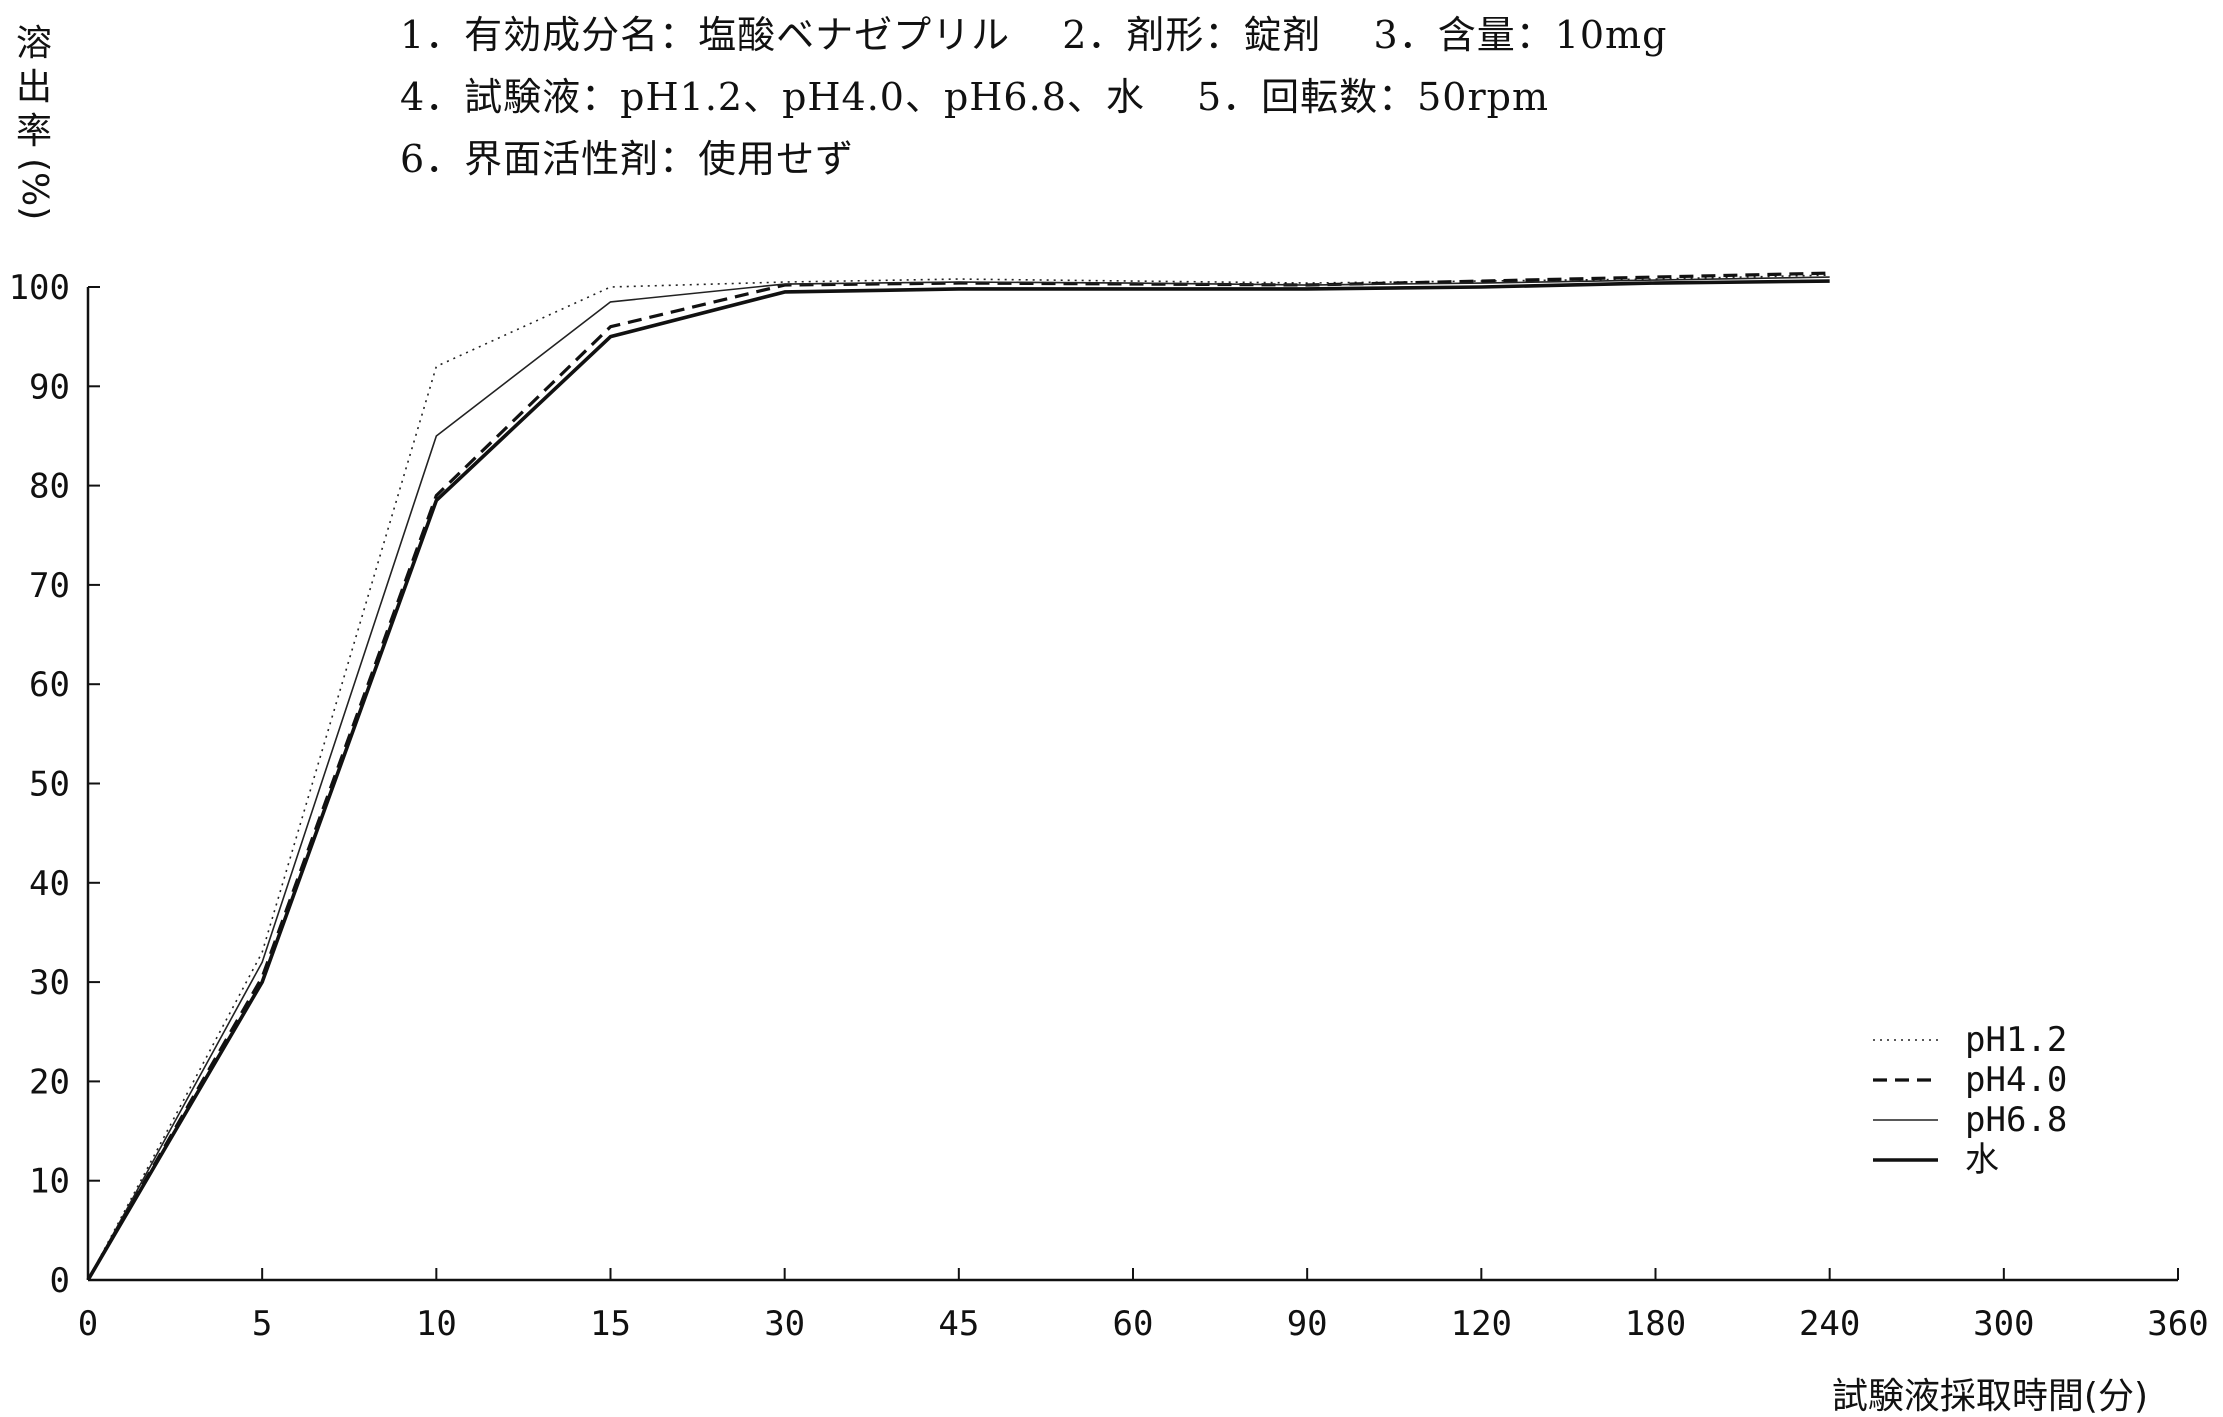 Image resolution: width=2223 pixels, height=1417 pixels. I want to click on y-tick-label: 100, so click(39, 288).